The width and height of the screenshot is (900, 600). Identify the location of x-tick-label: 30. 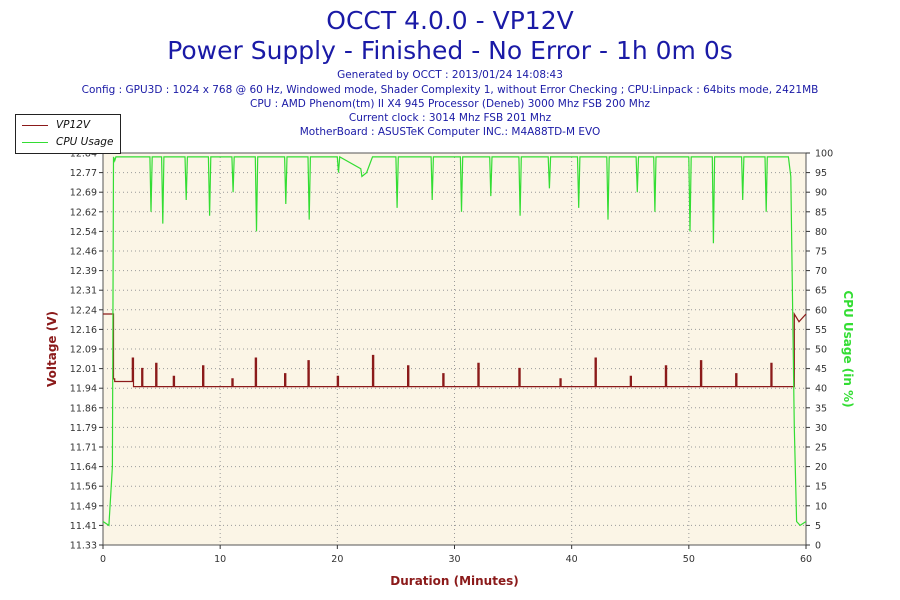
(454, 559).